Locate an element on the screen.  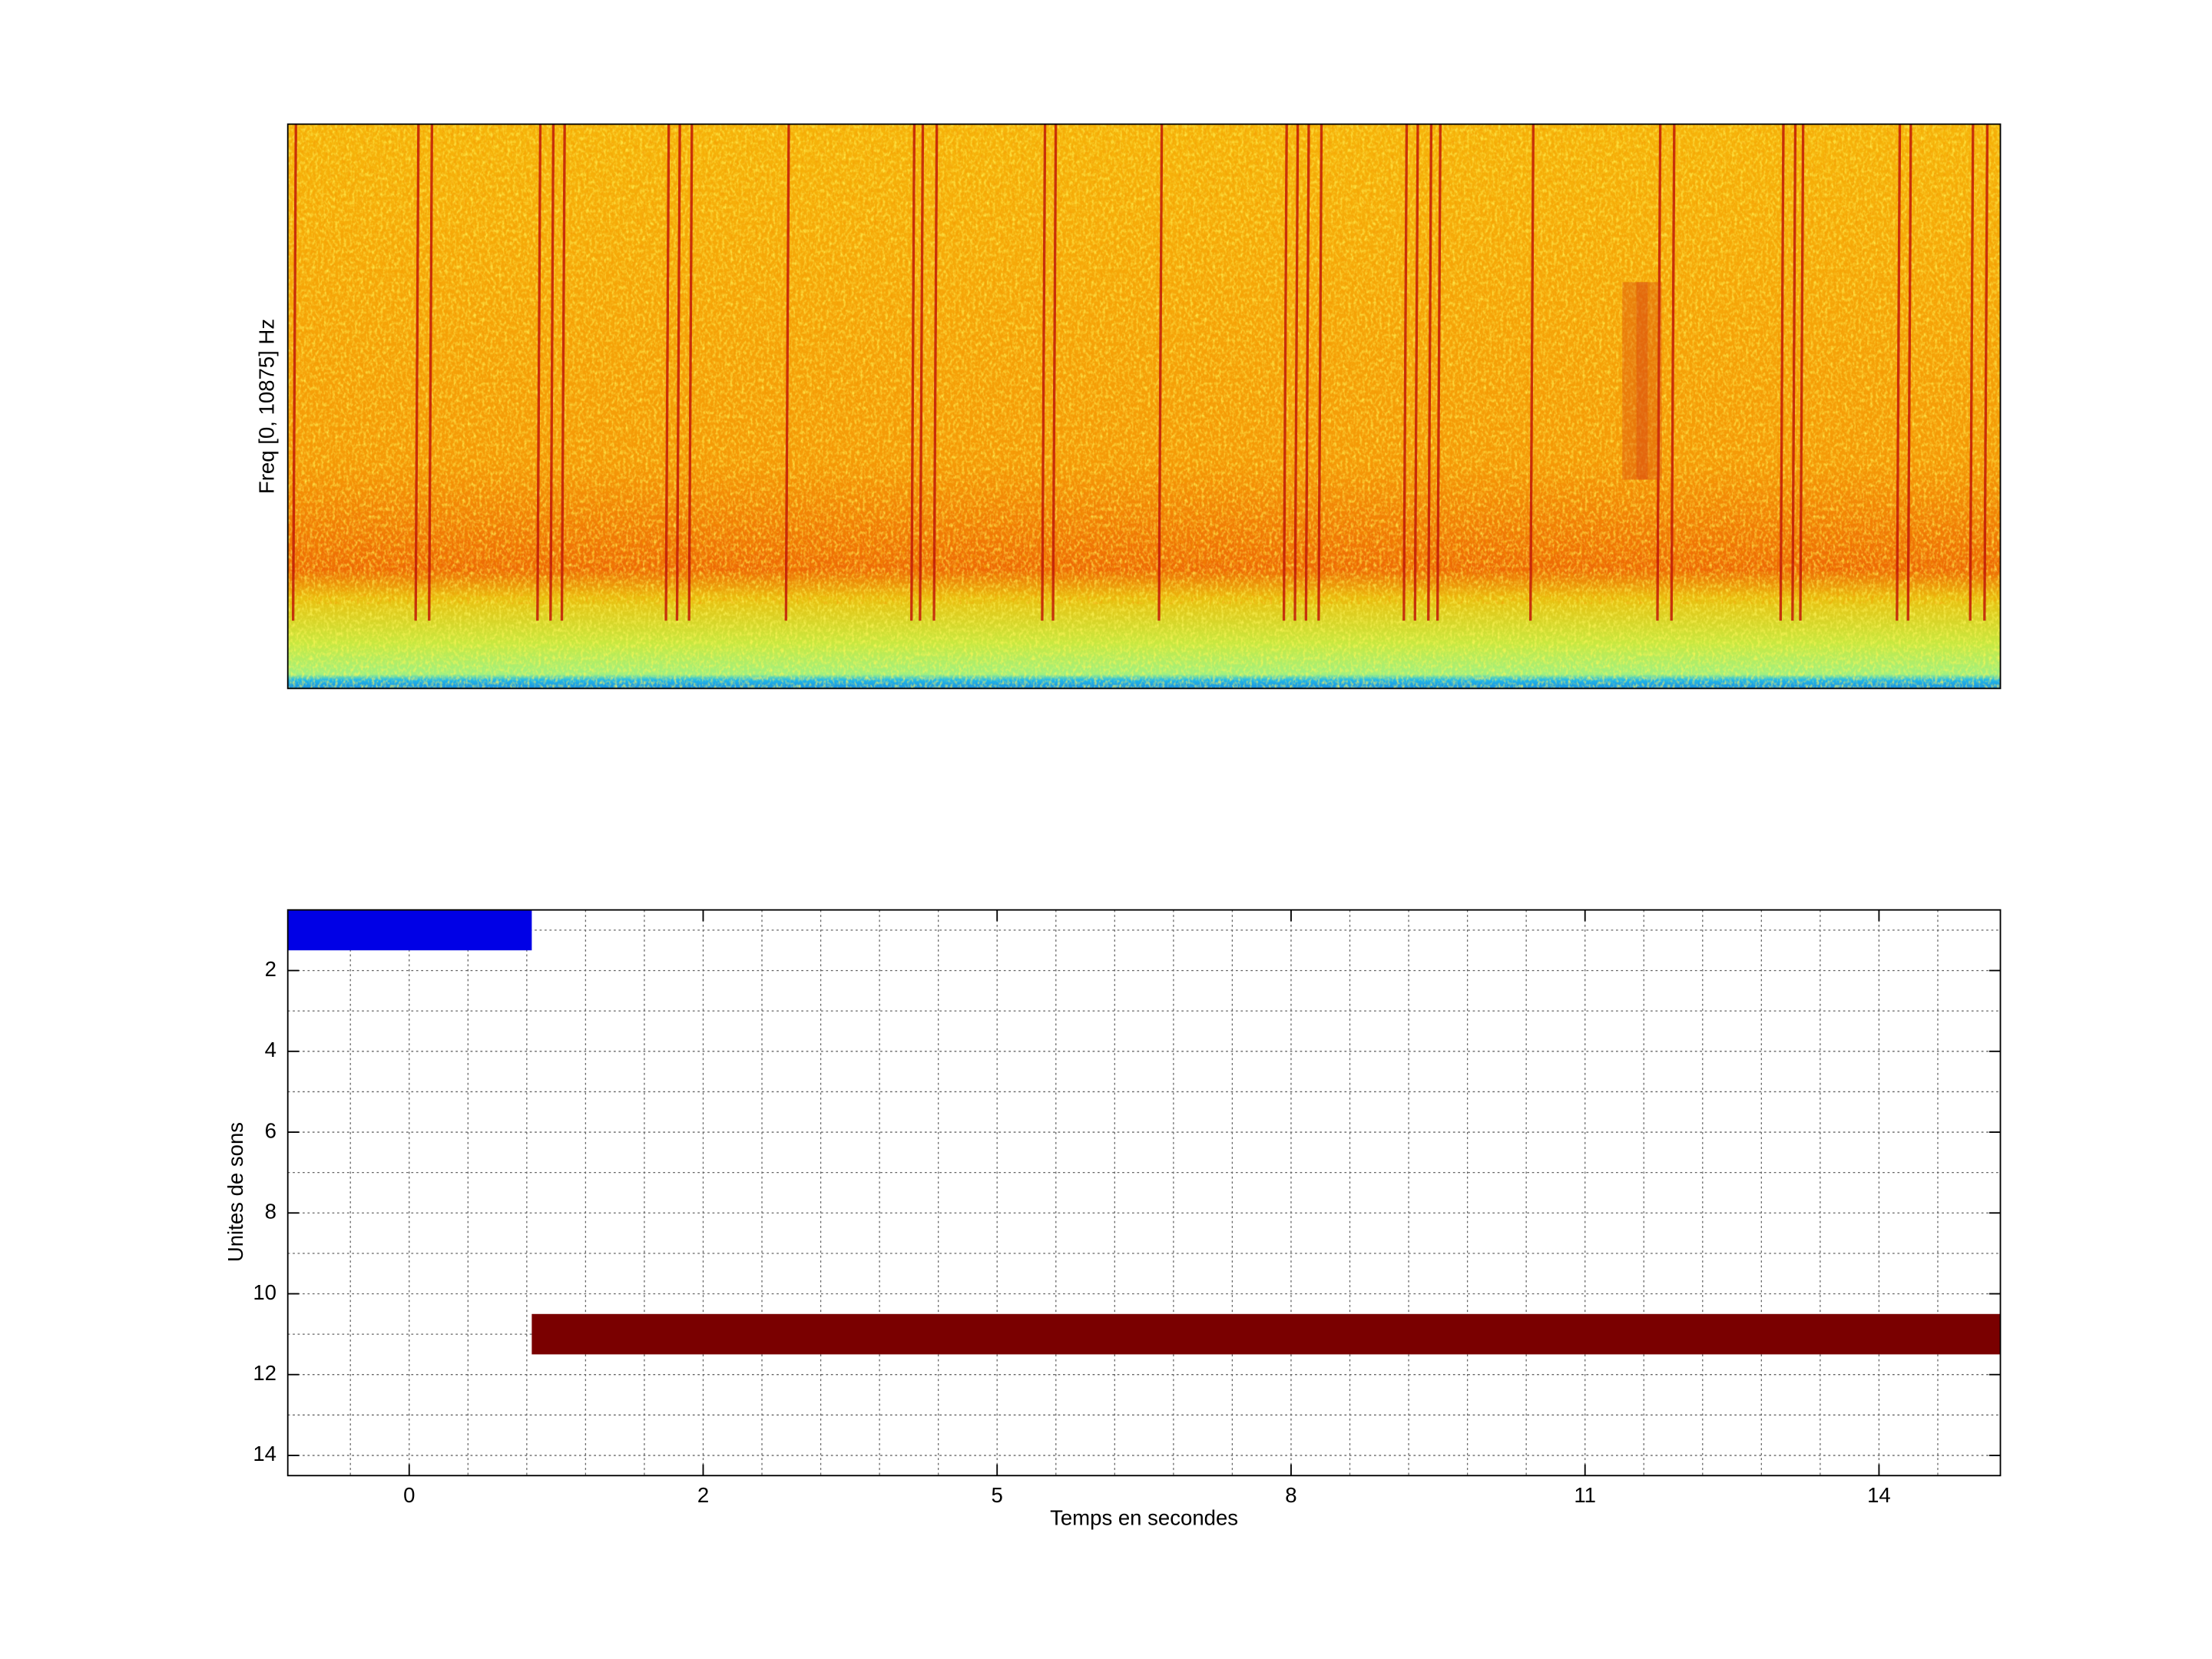
x-tick-label: 11 is located at coordinates (1585, 1495).